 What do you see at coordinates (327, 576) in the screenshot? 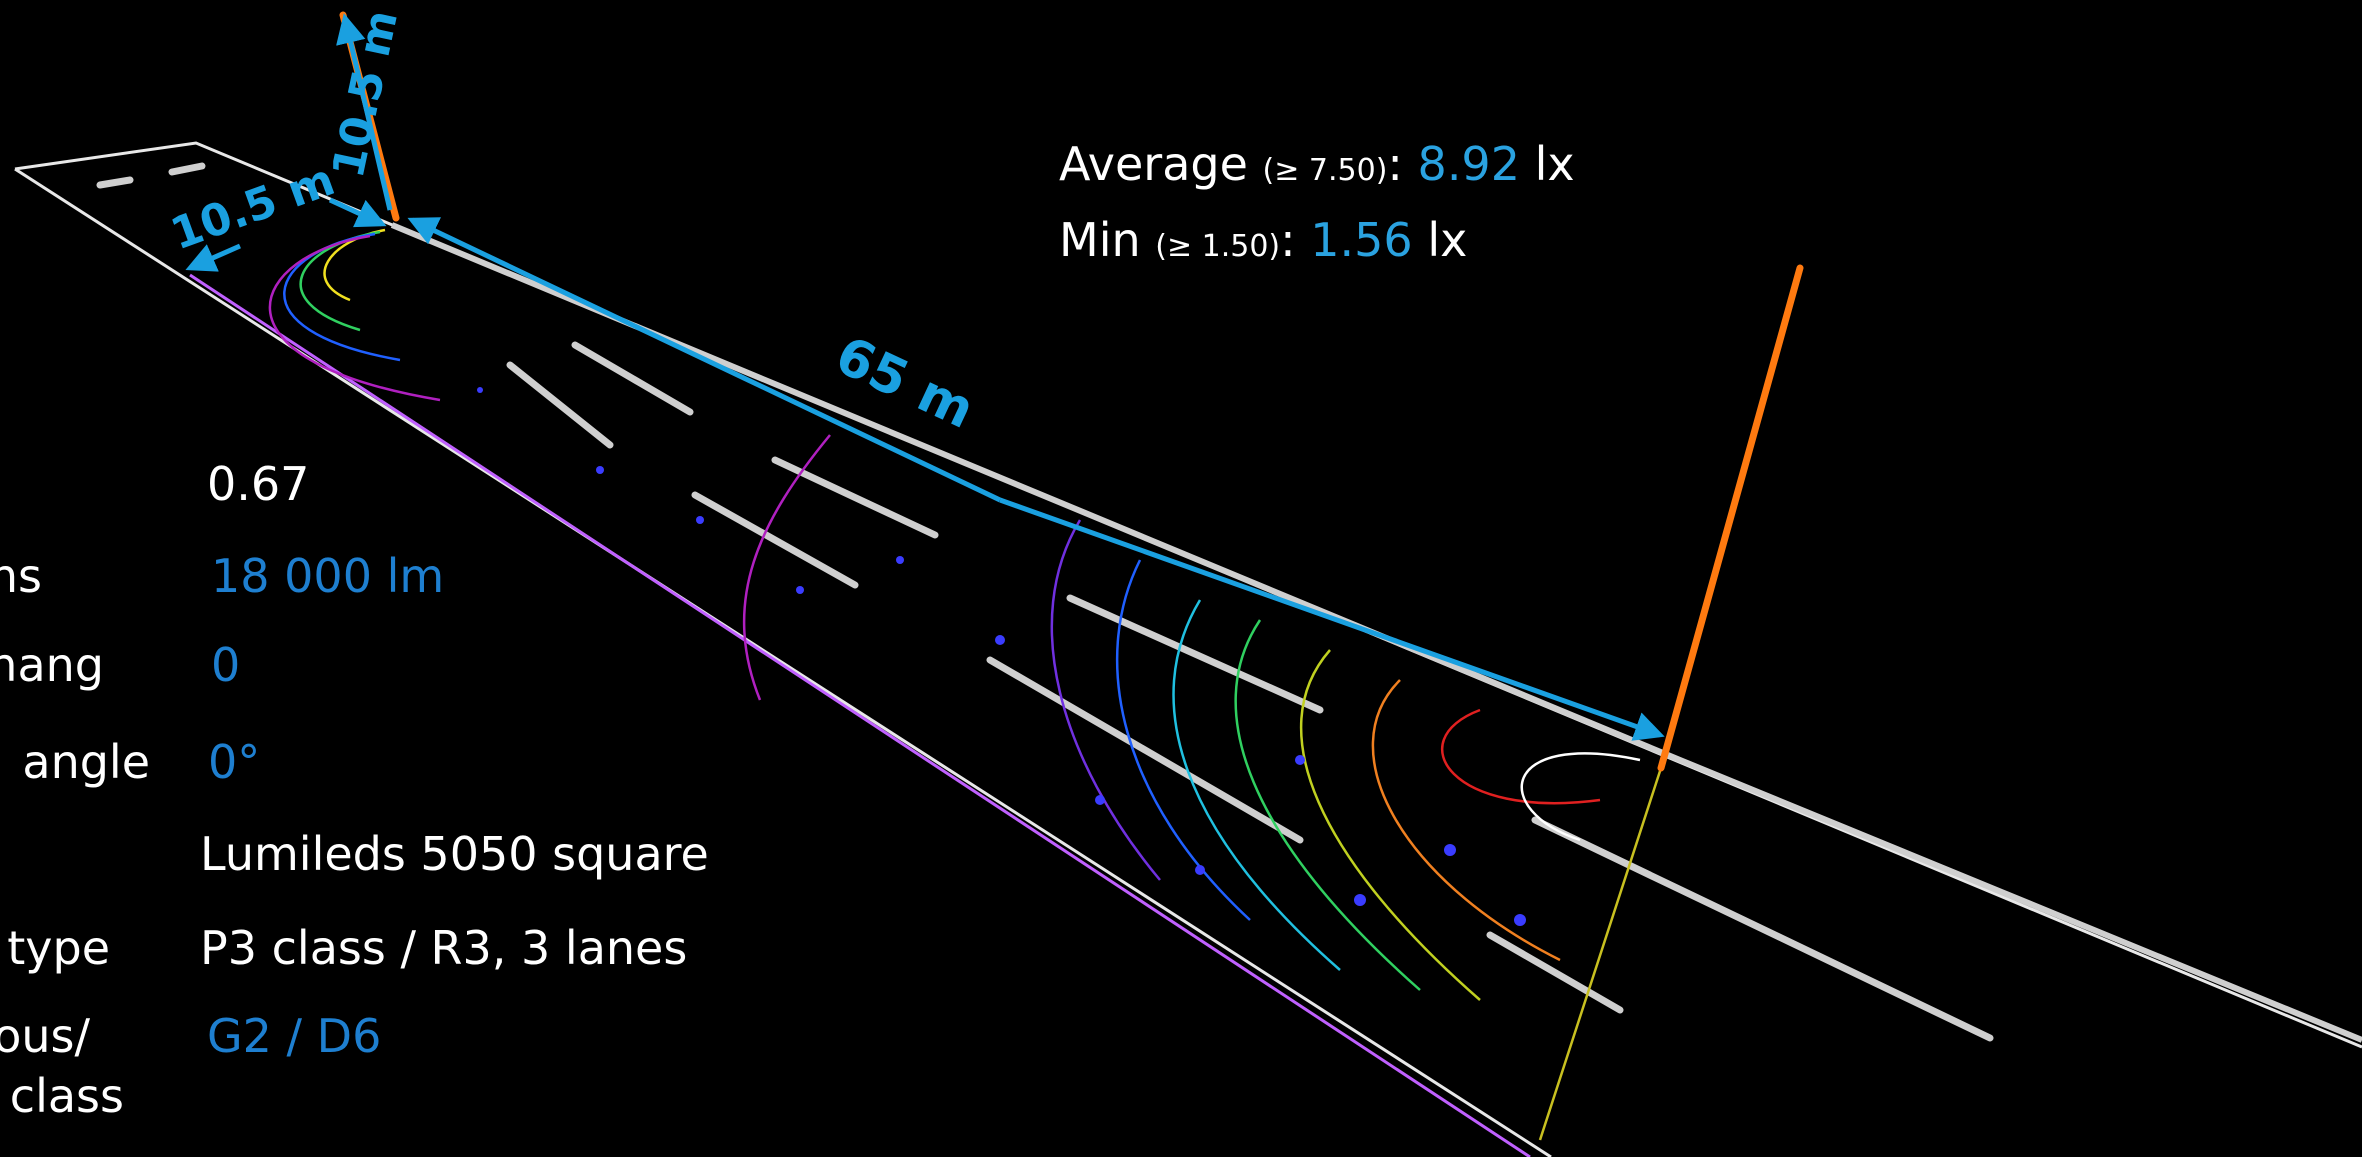
I see `cell-value: 18 000 lm` at bounding box center [327, 576].